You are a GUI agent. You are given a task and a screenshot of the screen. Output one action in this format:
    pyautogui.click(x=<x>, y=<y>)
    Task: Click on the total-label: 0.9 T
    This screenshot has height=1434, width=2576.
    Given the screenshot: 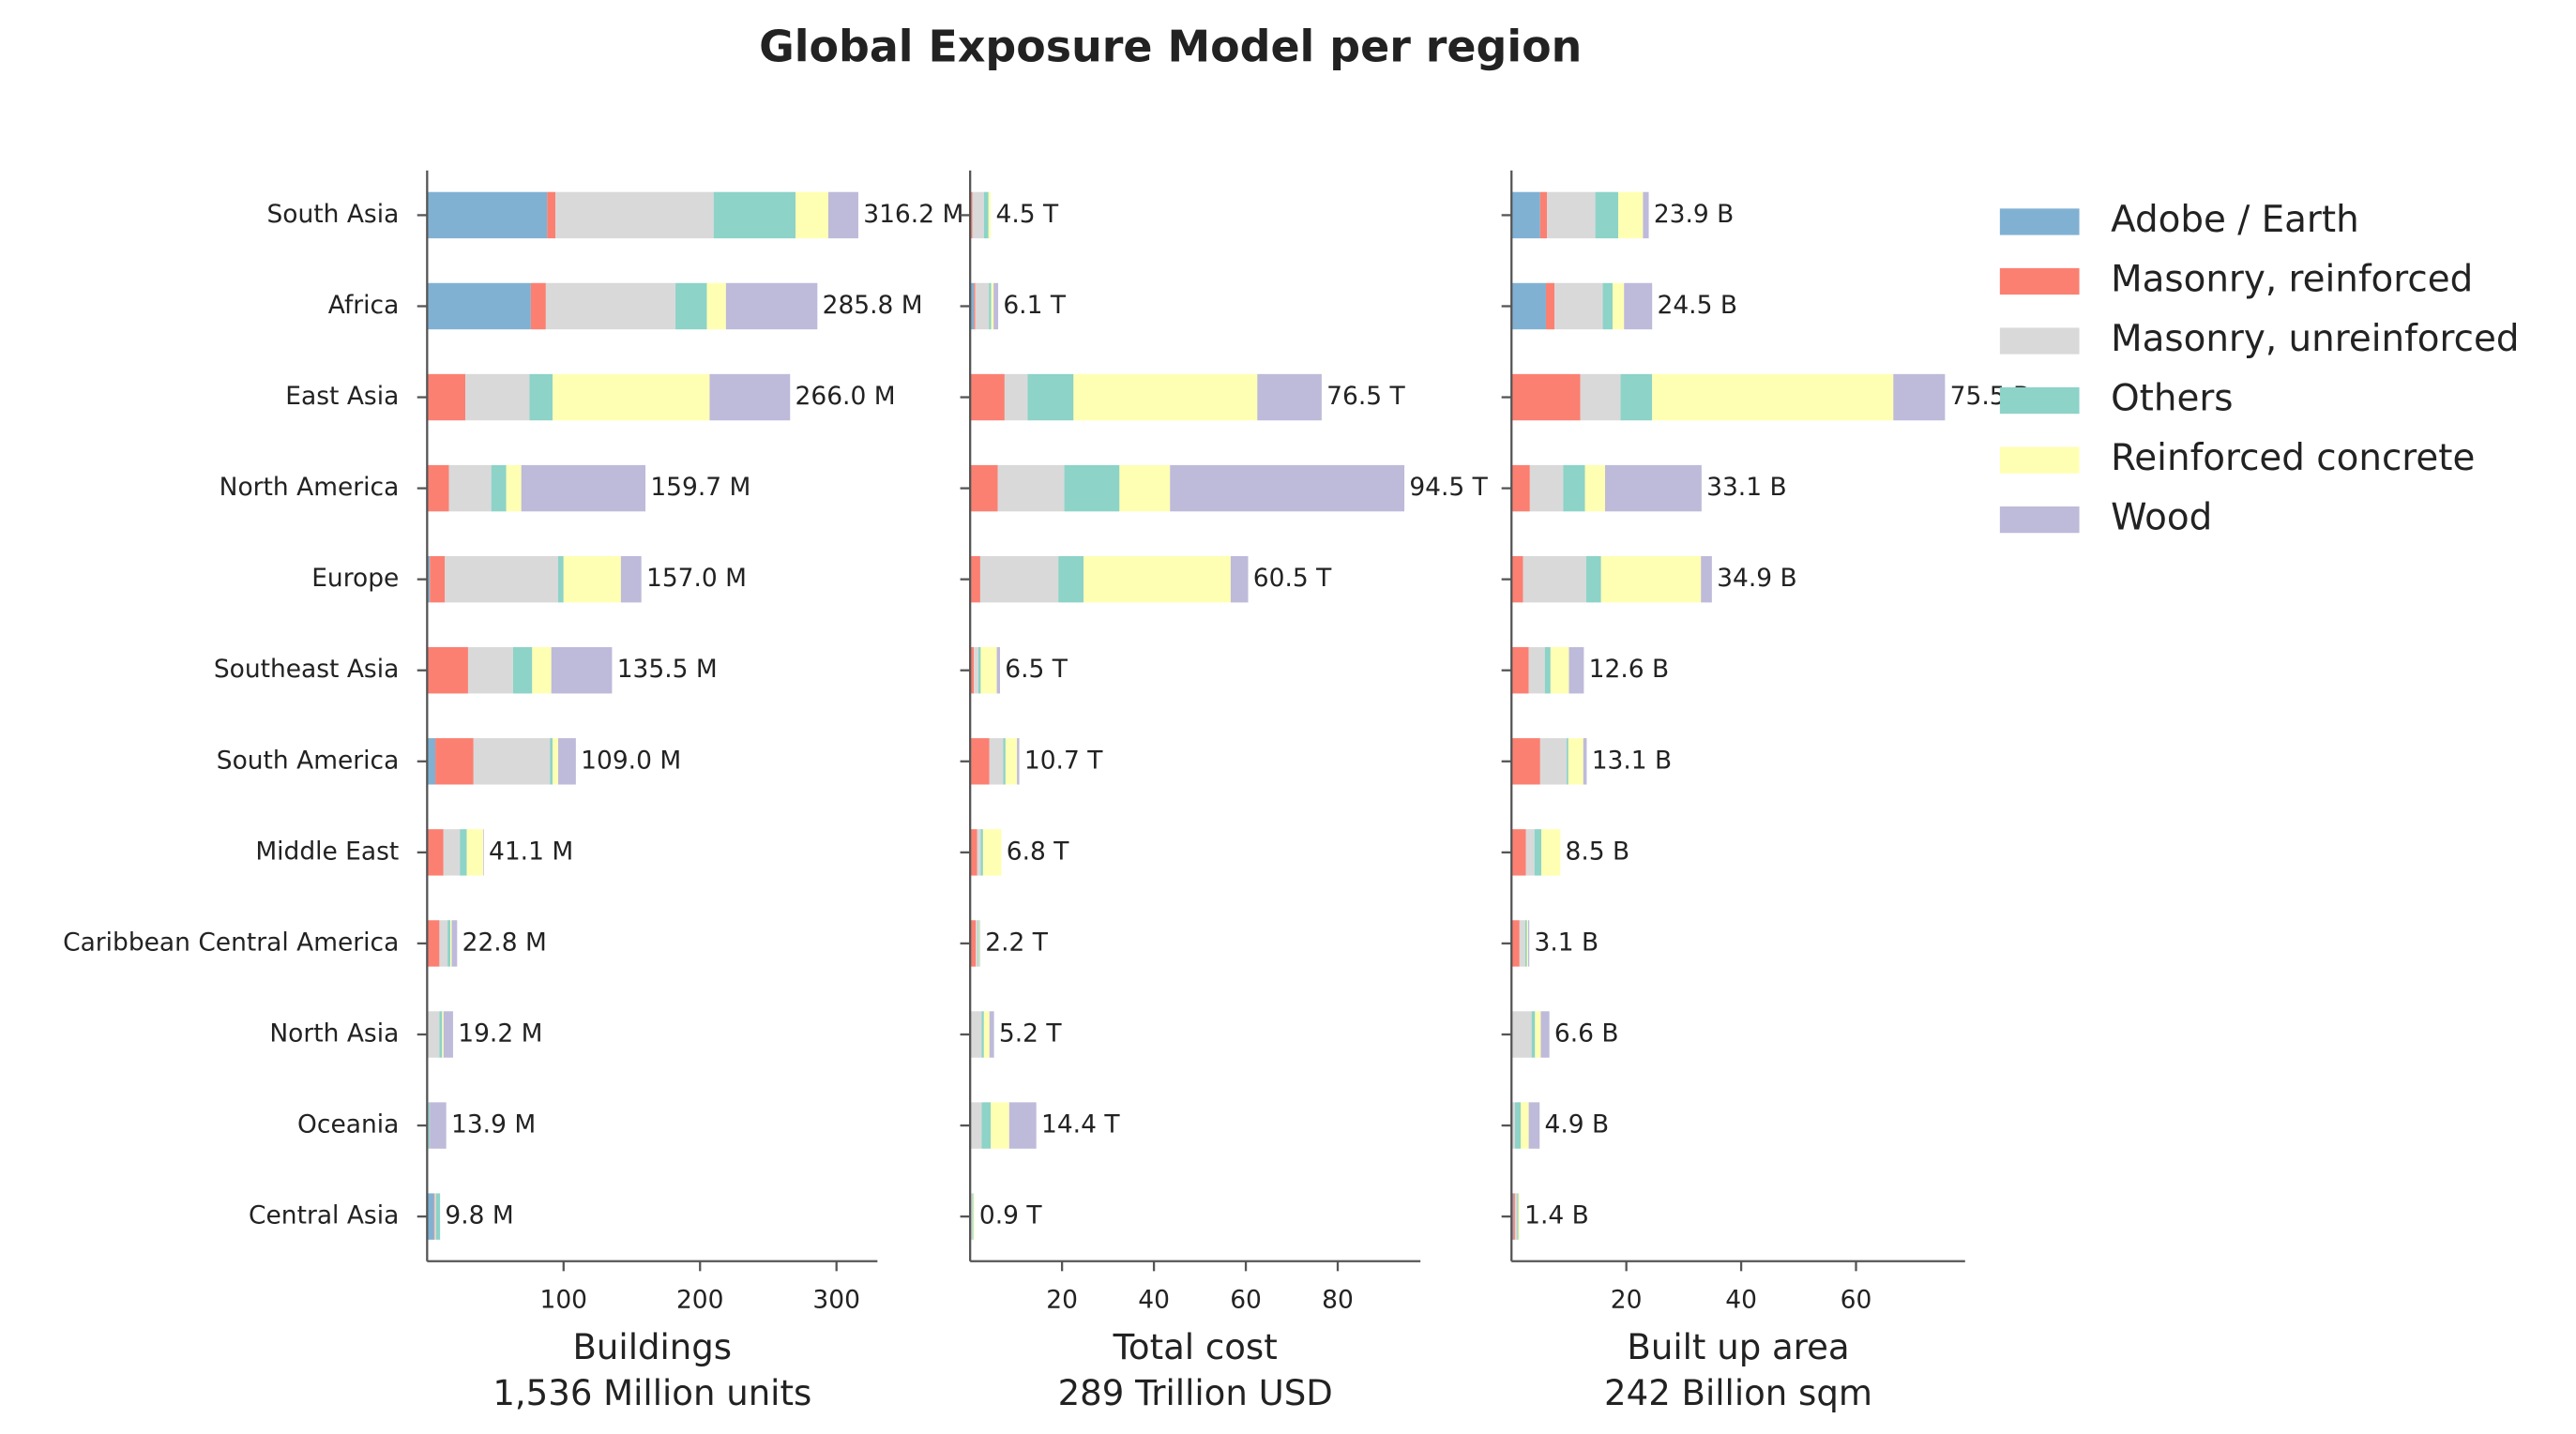 What is the action you would take?
    pyautogui.click(x=1011, y=1215)
    